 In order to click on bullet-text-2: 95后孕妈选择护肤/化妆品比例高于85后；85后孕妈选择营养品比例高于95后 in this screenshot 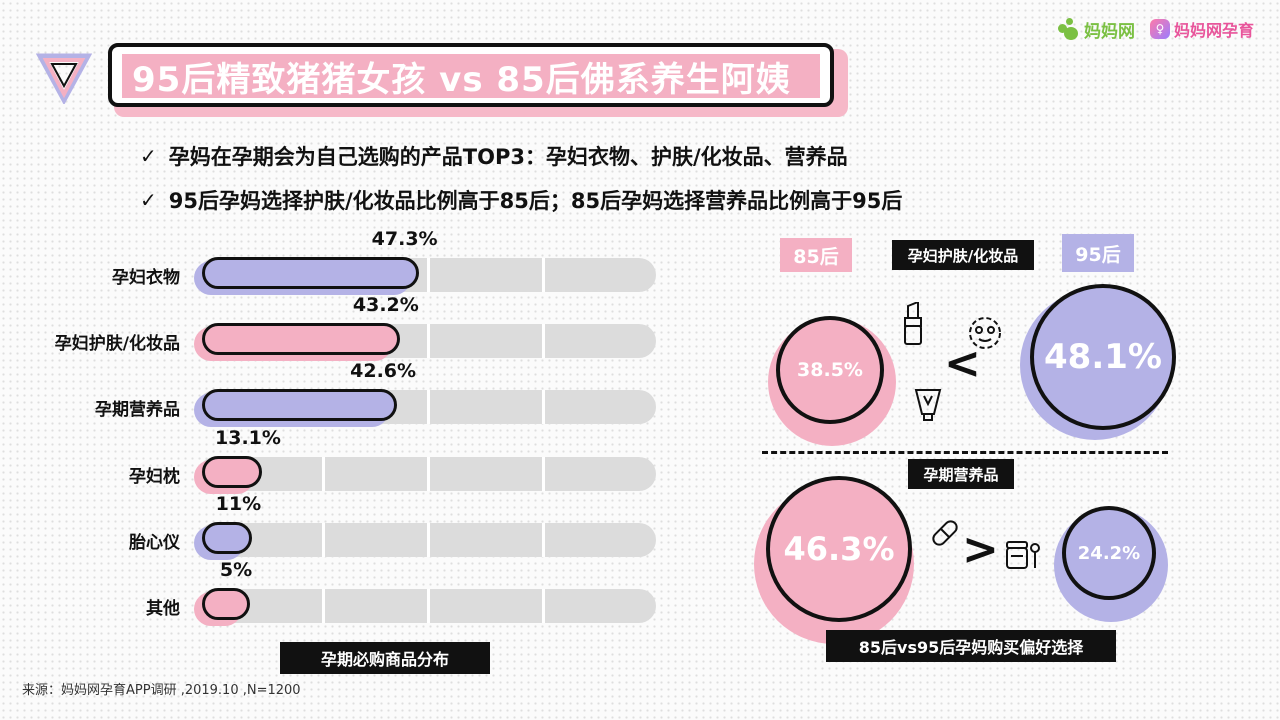, I will do `click(535, 201)`.